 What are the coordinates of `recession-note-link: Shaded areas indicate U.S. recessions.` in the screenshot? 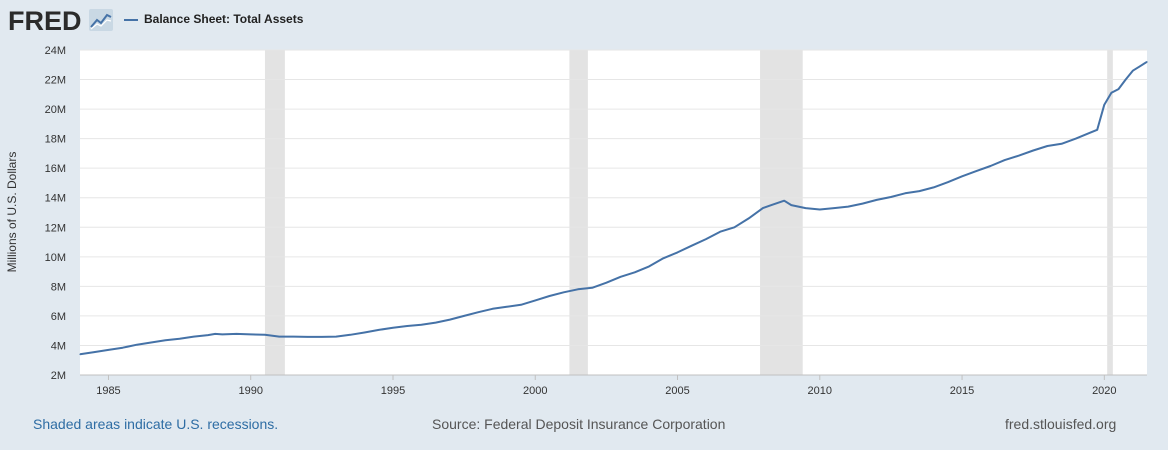 It's located at (156, 424).